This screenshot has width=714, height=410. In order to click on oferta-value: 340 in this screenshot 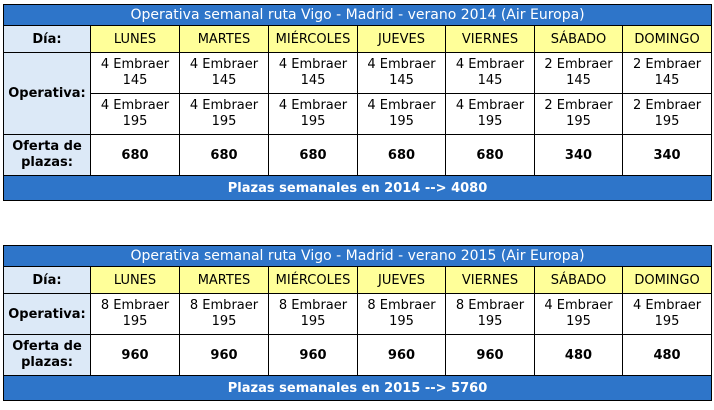, I will do `click(667, 155)`.